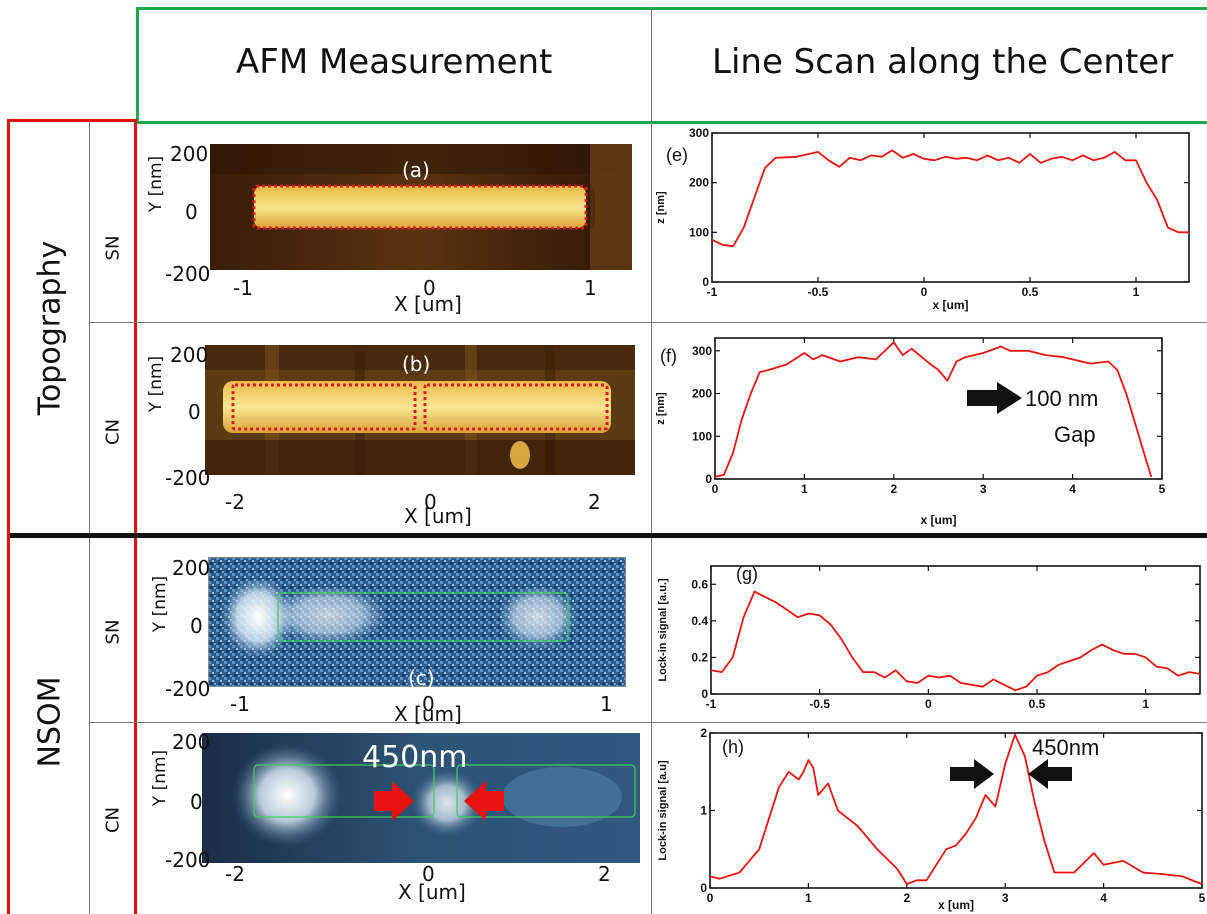 This screenshot has height=914, width=1207. What do you see at coordinates (428, 304) in the screenshot?
I see `afm-a-xlabel: X [um]` at bounding box center [428, 304].